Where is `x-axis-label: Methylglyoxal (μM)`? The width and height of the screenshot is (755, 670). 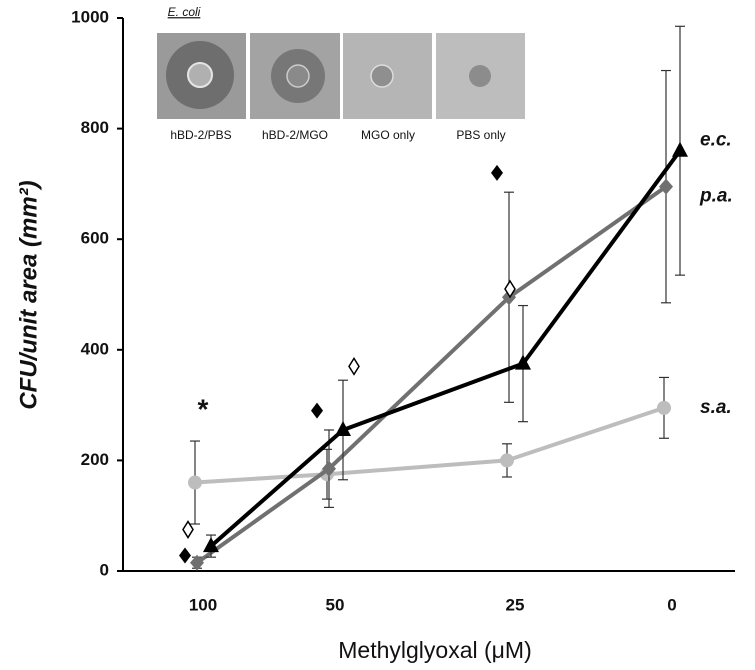
x-axis-label: Methylglyoxal (μM) is located at coordinates (434, 650).